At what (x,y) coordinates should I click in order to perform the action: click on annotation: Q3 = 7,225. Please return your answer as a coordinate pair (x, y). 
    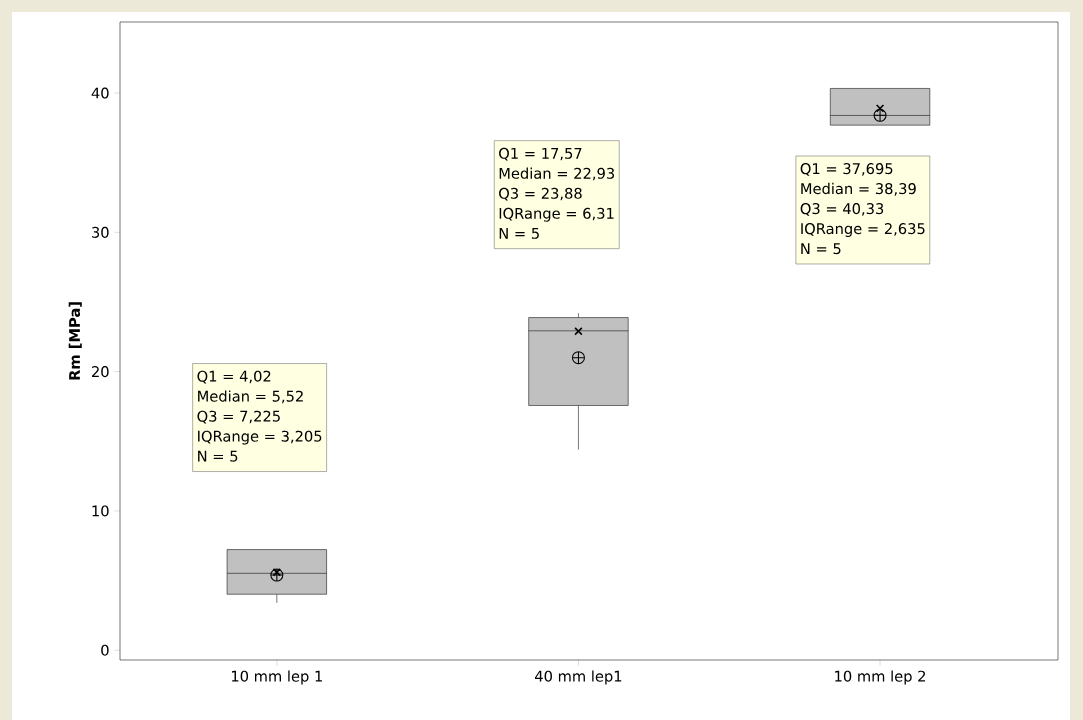
    Looking at the image, I should click on (238, 417).